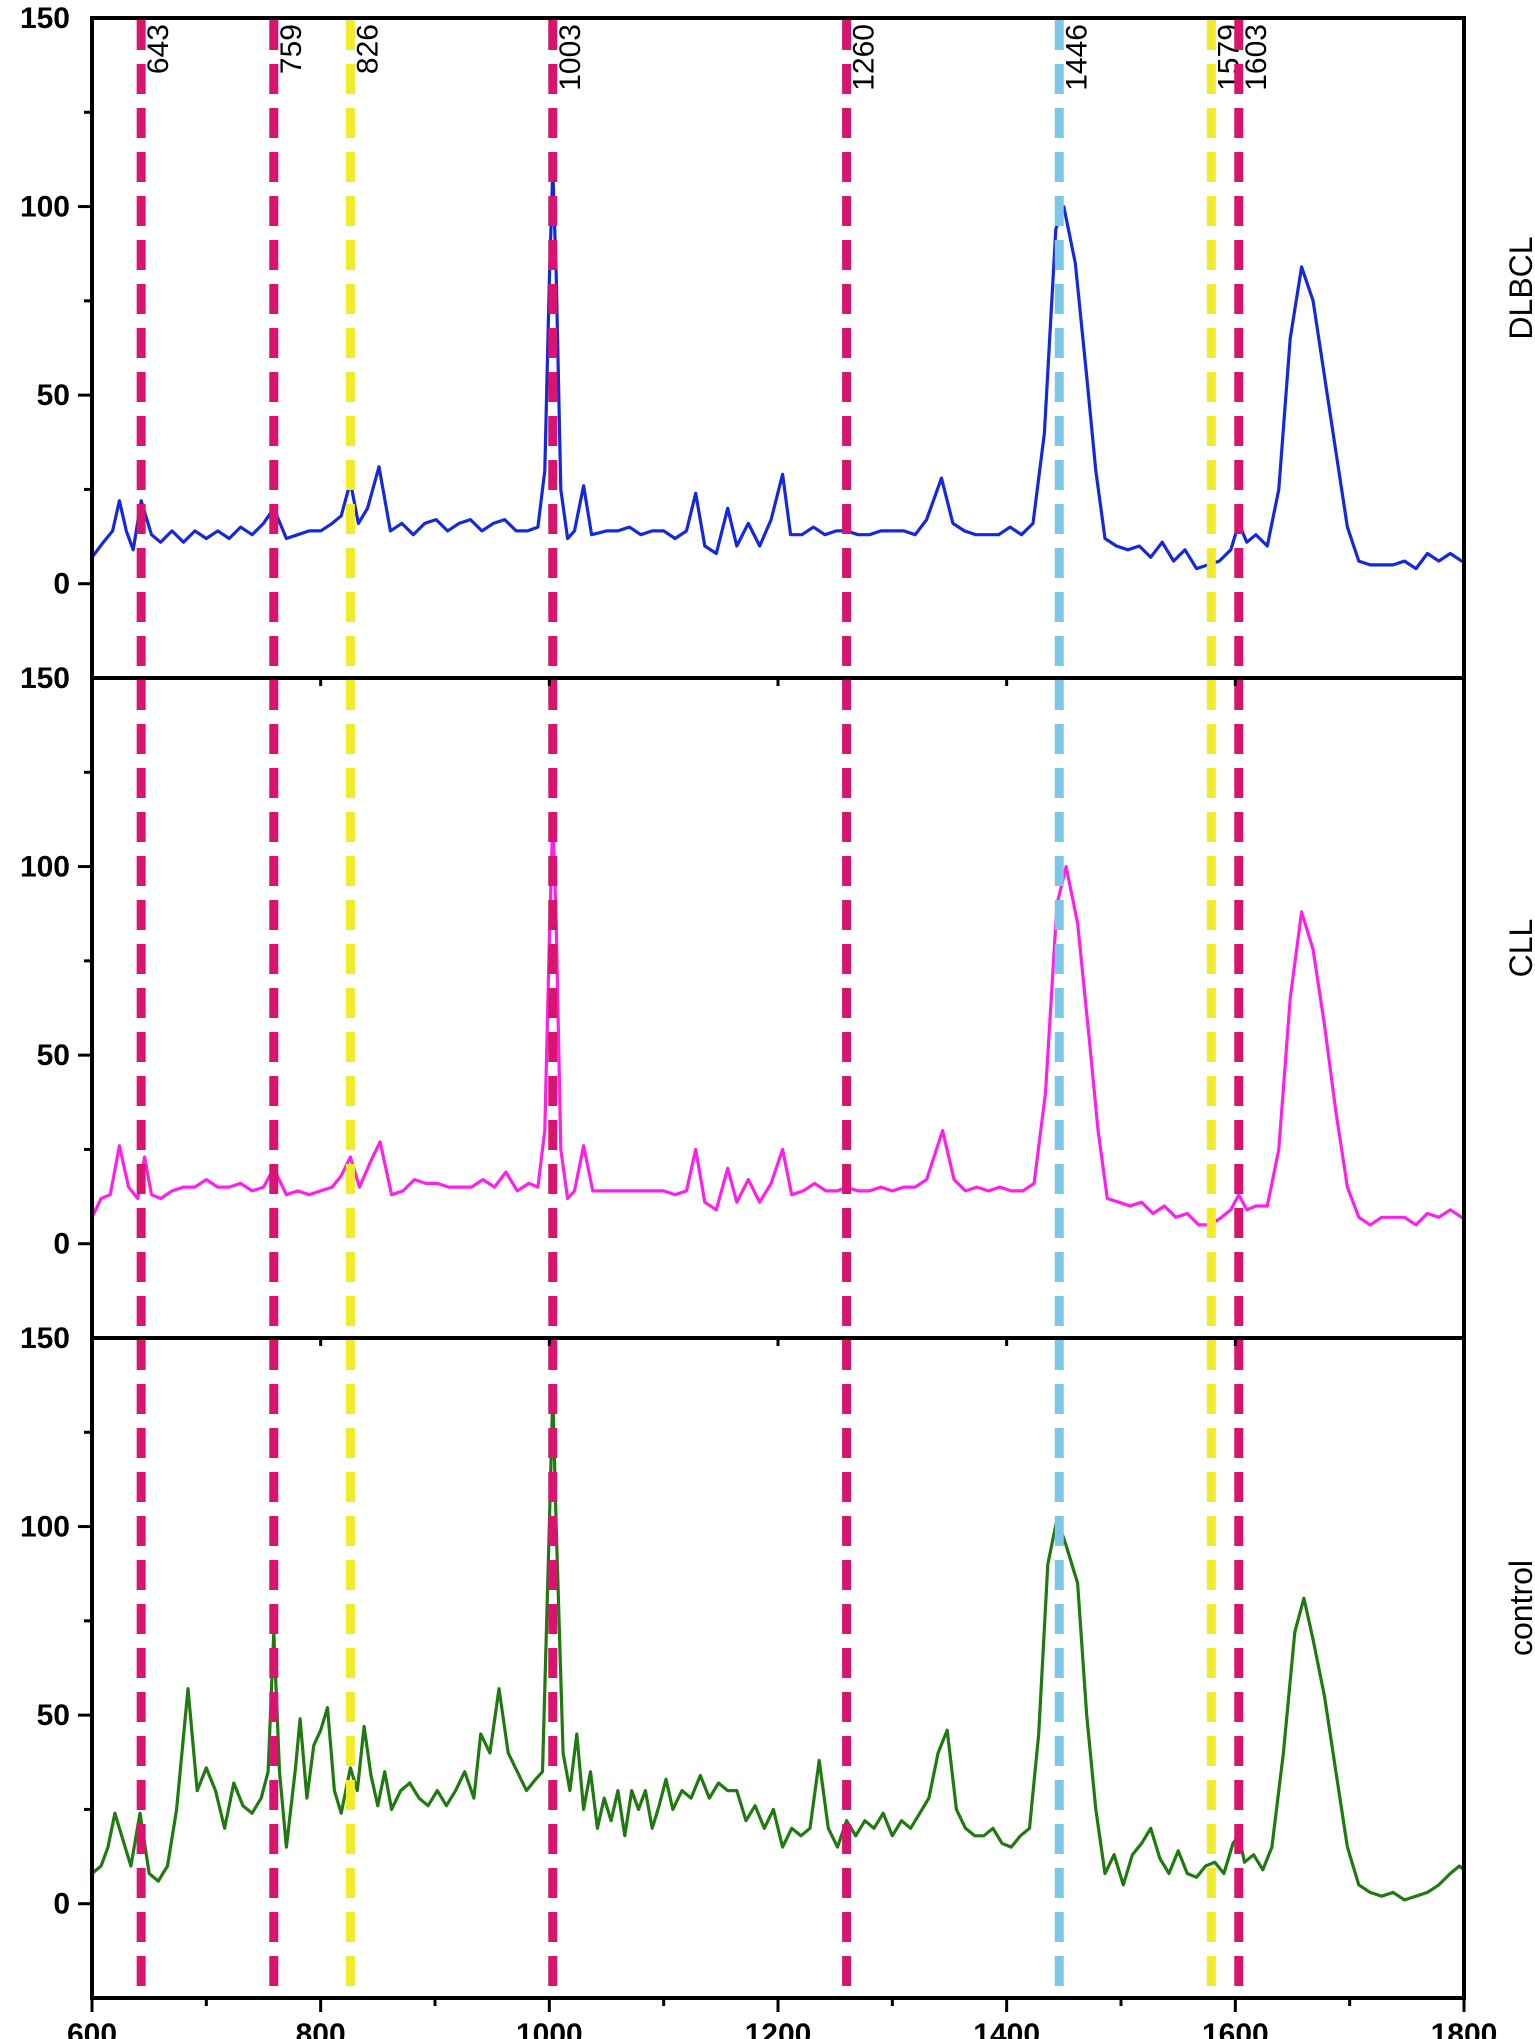  I want to click on panel-label-control: control, so click(1519, 1608).